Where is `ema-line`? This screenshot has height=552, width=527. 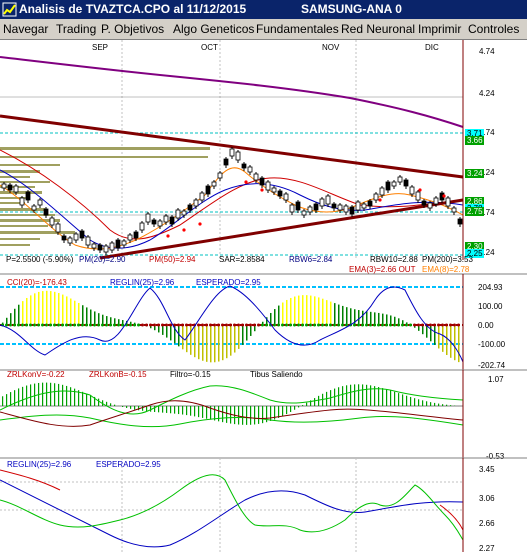 ema-line is located at coordinates (232, 208).